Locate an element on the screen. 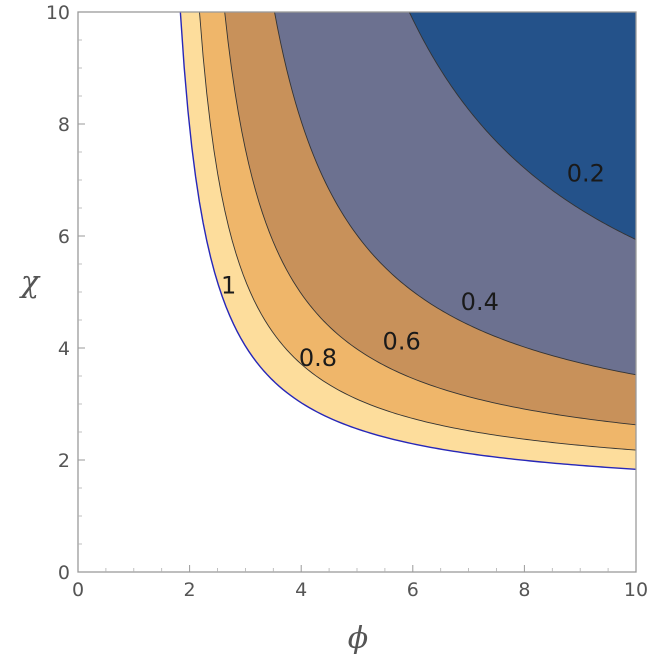  contour-region-0.2 is located at coordinates (522, 126).